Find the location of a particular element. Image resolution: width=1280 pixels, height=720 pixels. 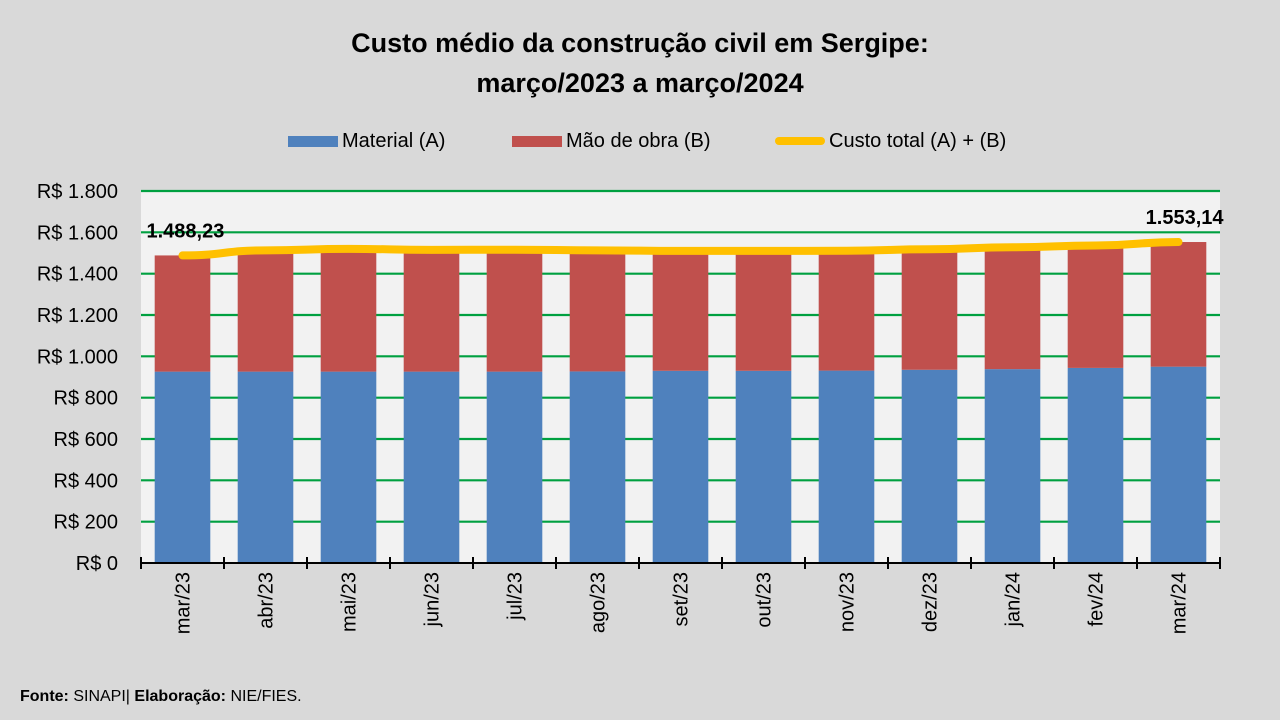

x-tick-label: ago/23 is located at coordinates (599, 602).